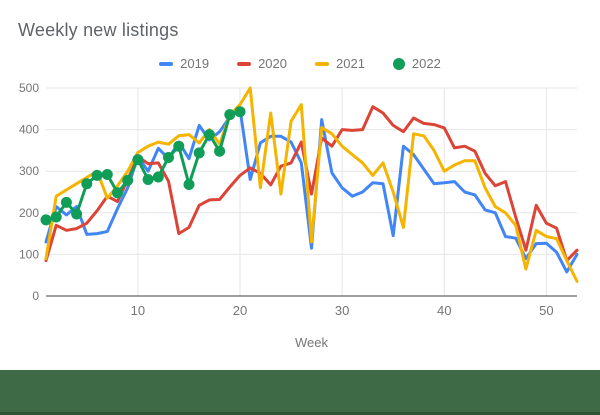 The image size is (600, 415). I want to click on x-tick-label: 20, so click(240, 310).